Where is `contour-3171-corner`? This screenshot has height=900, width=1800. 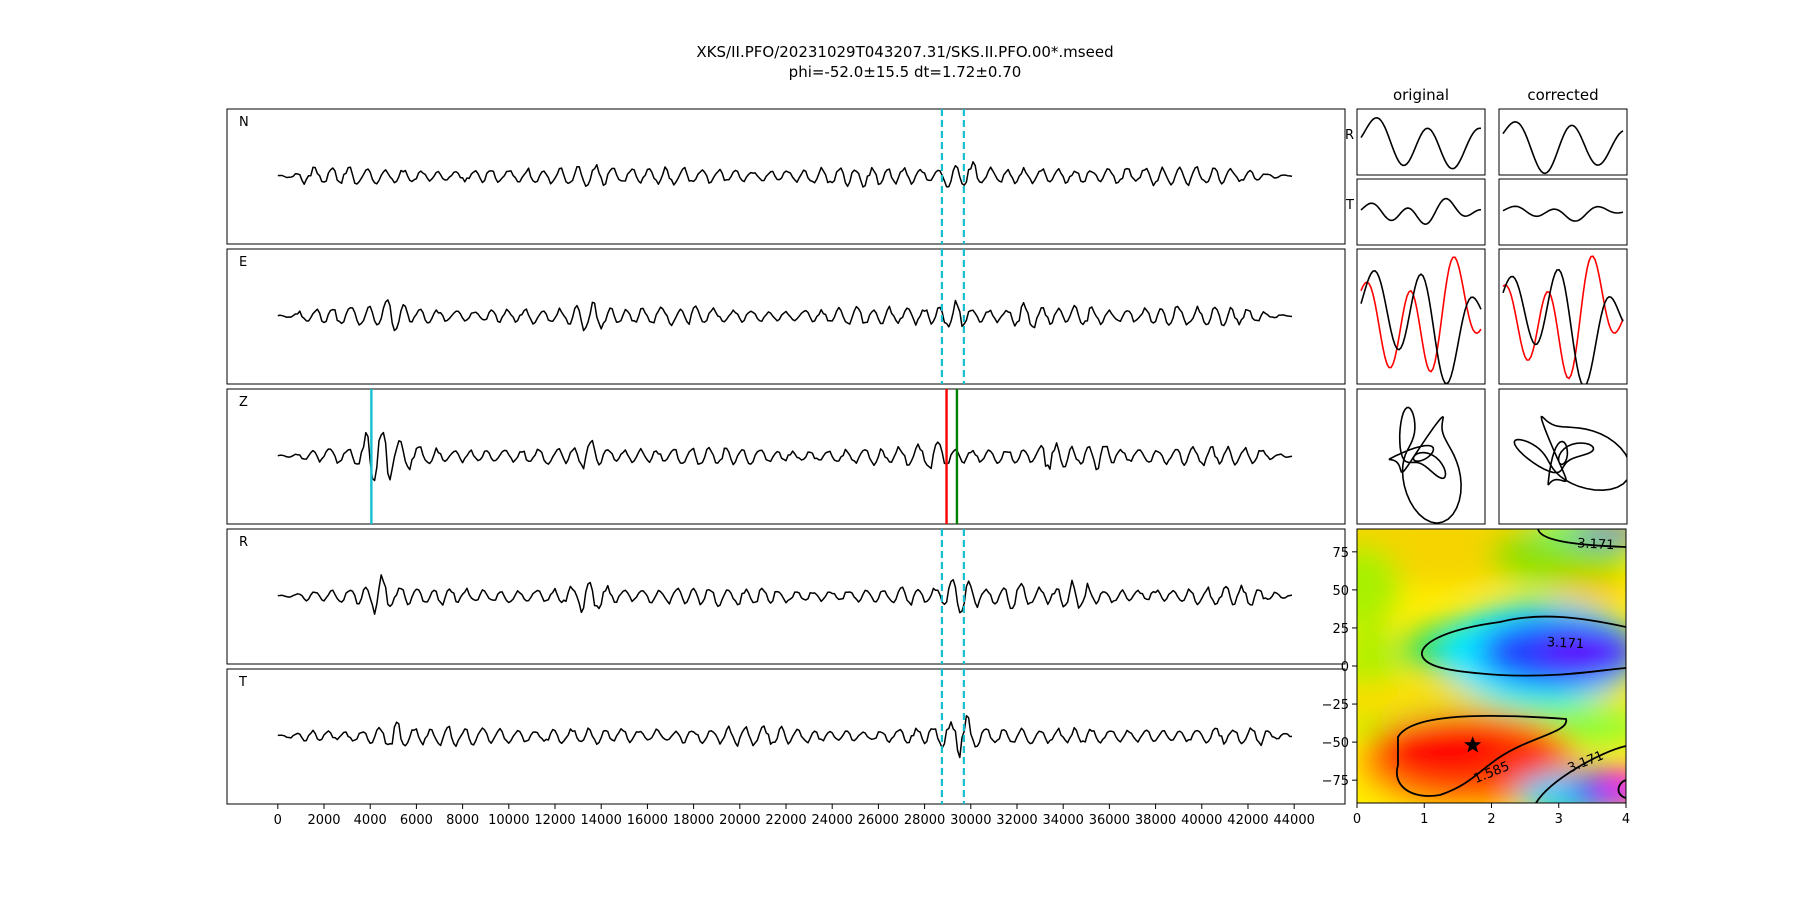 contour-3171-corner is located at coordinates (1621, 789).